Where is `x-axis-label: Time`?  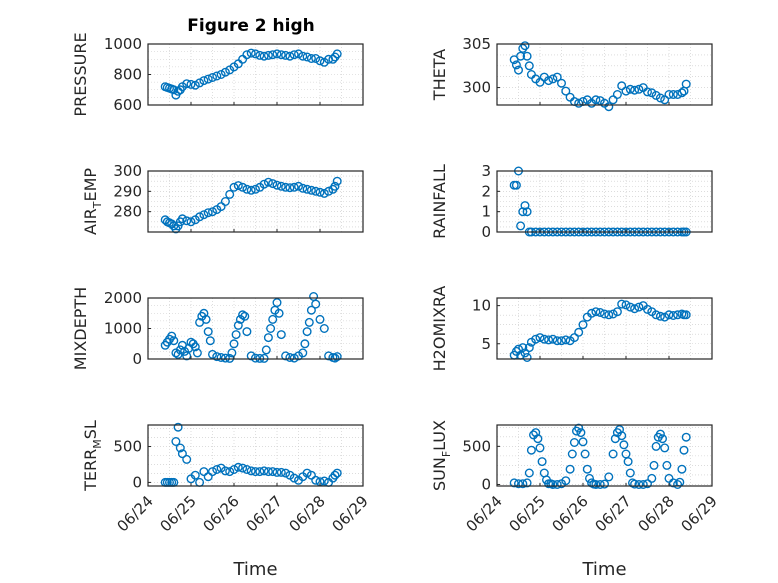
x-axis-label: Time is located at coordinates (254, 569).